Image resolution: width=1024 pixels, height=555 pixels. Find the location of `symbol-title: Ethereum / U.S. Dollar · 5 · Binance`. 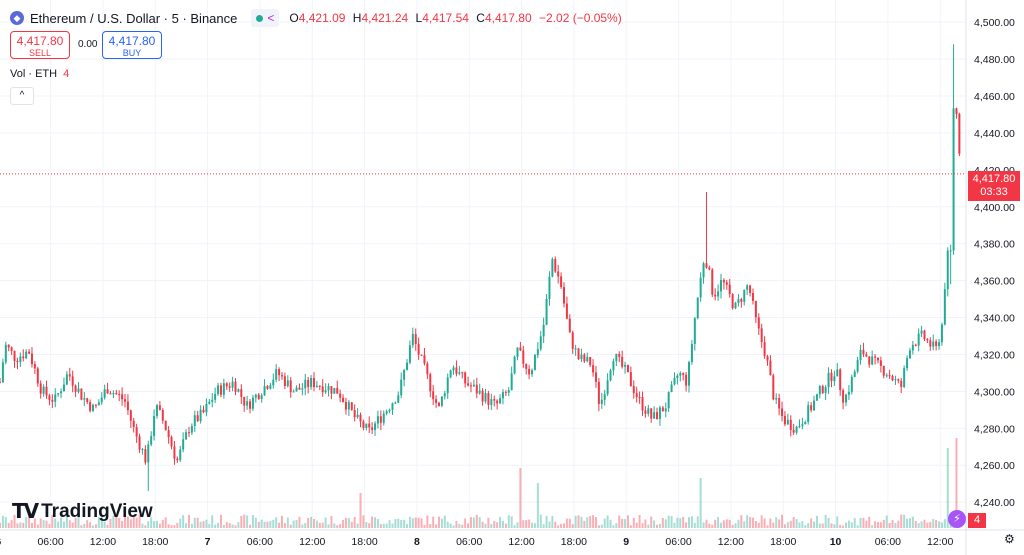

symbol-title: Ethereum / U.S. Dollar · 5 · Binance is located at coordinates (134, 18).